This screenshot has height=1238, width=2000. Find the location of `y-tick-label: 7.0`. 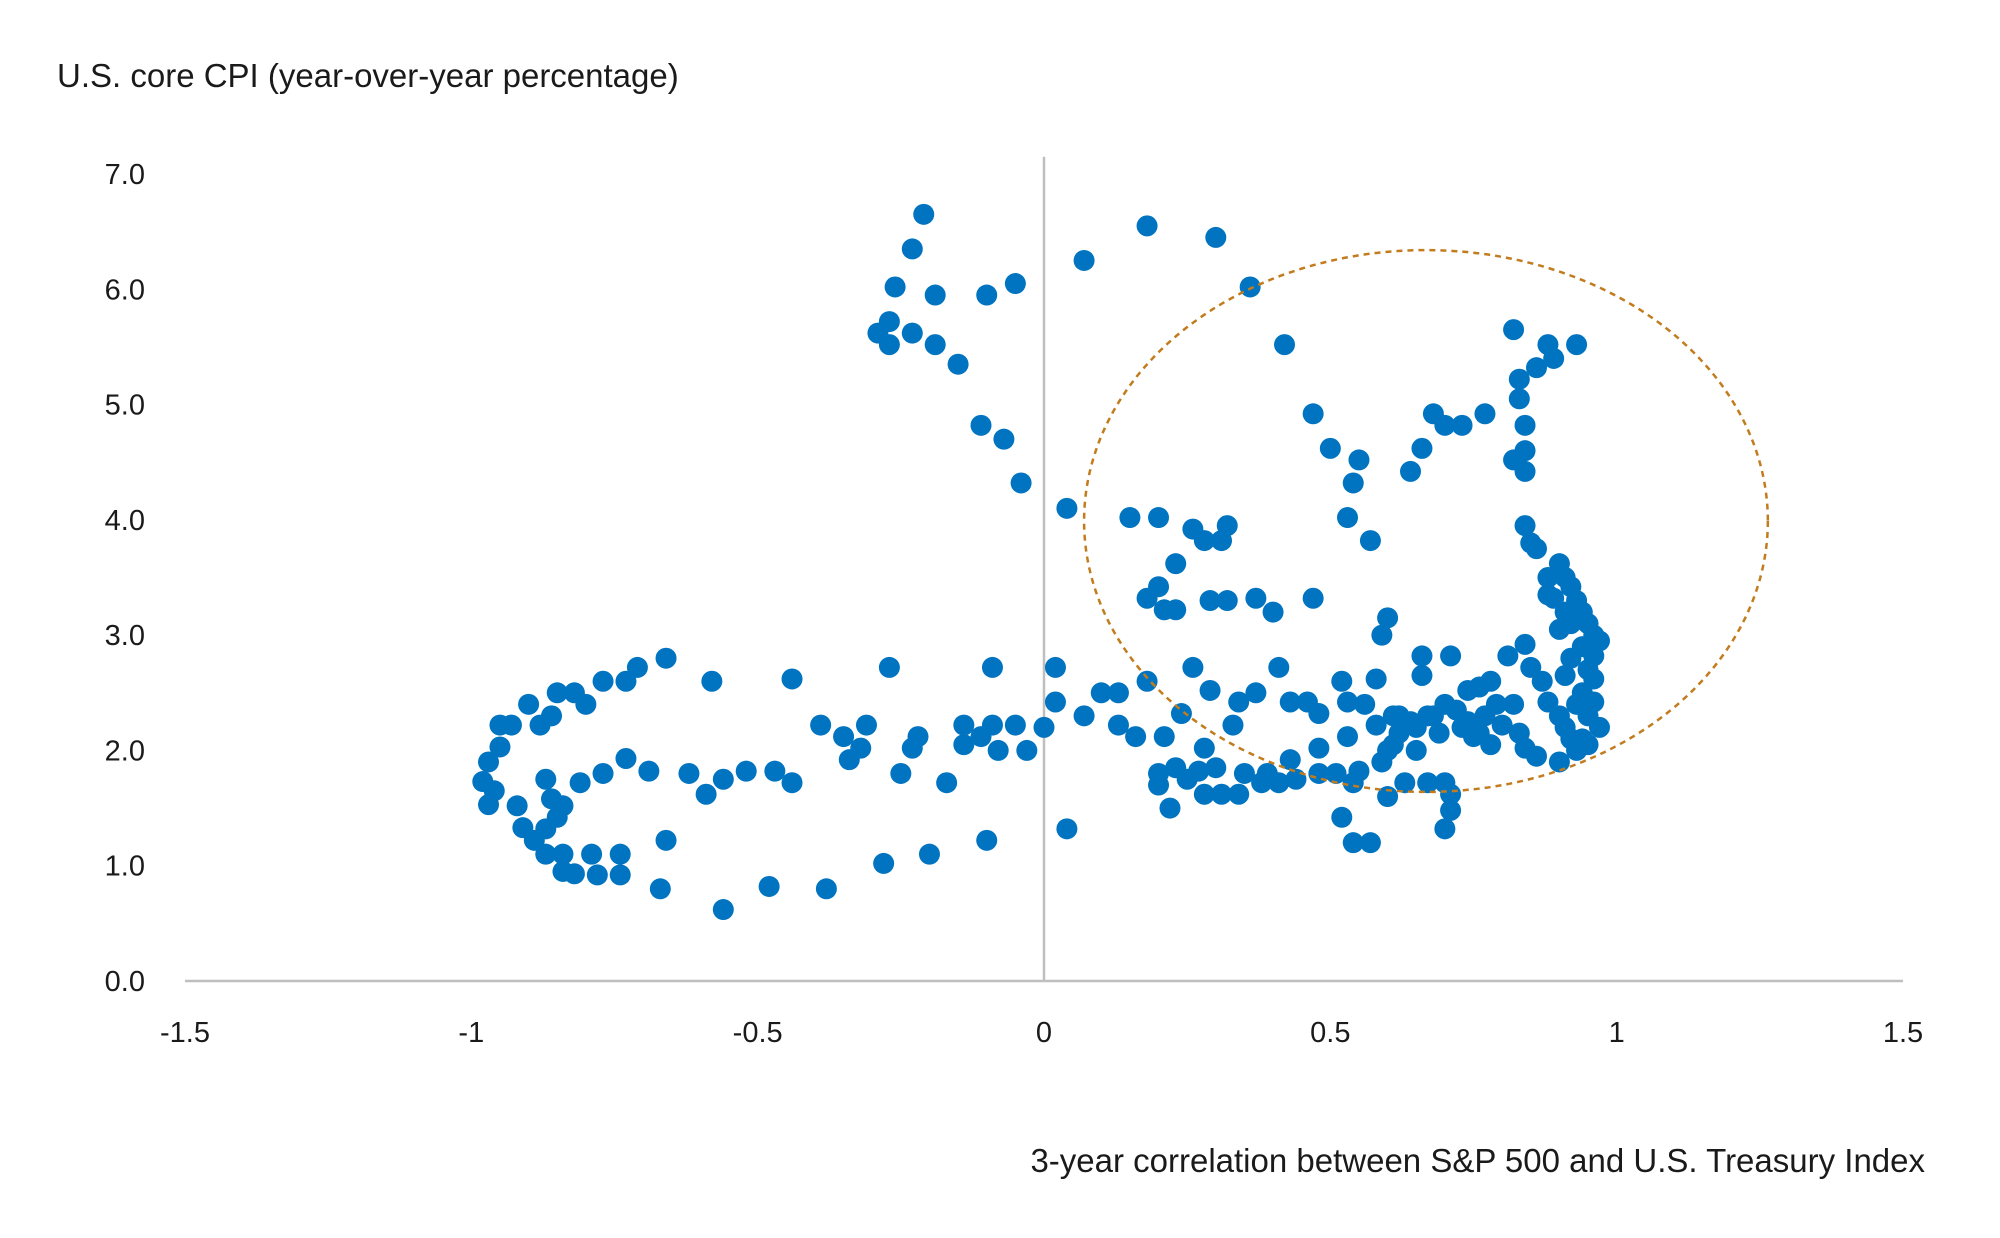

y-tick-label: 7.0 is located at coordinates (125, 175).